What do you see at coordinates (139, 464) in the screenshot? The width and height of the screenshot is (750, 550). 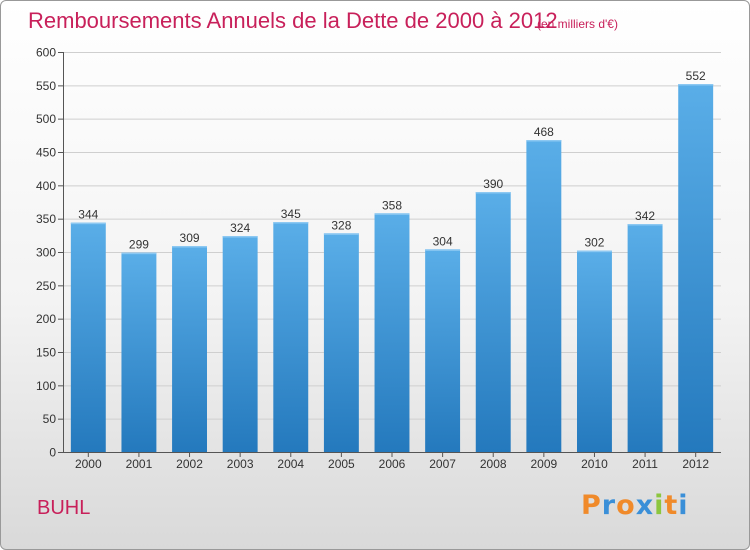 I see `x-tick-label: 2001` at bounding box center [139, 464].